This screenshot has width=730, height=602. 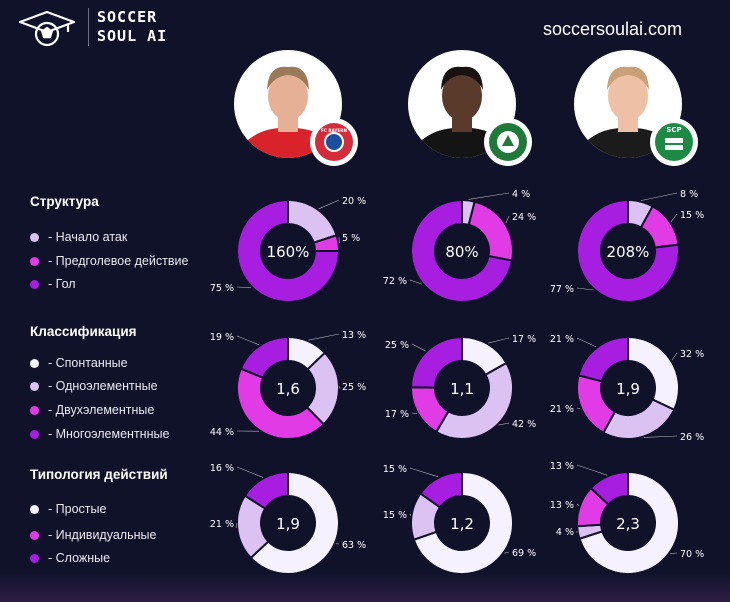 What do you see at coordinates (354, 387) in the screenshot?
I see `data-label: 25 %` at bounding box center [354, 387].